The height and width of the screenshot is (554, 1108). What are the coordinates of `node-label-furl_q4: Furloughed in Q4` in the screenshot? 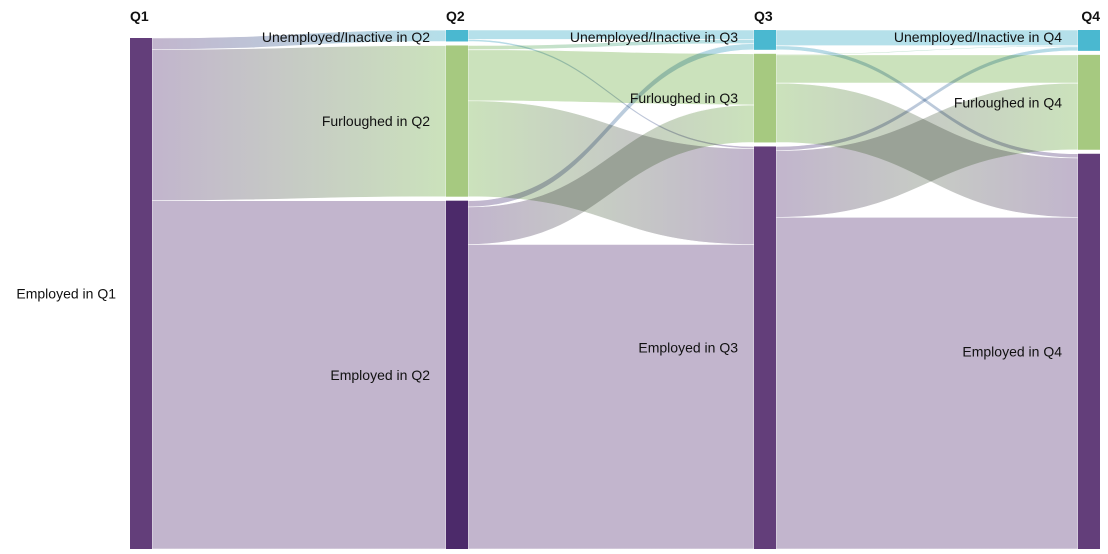 It's located at (1008, 102).